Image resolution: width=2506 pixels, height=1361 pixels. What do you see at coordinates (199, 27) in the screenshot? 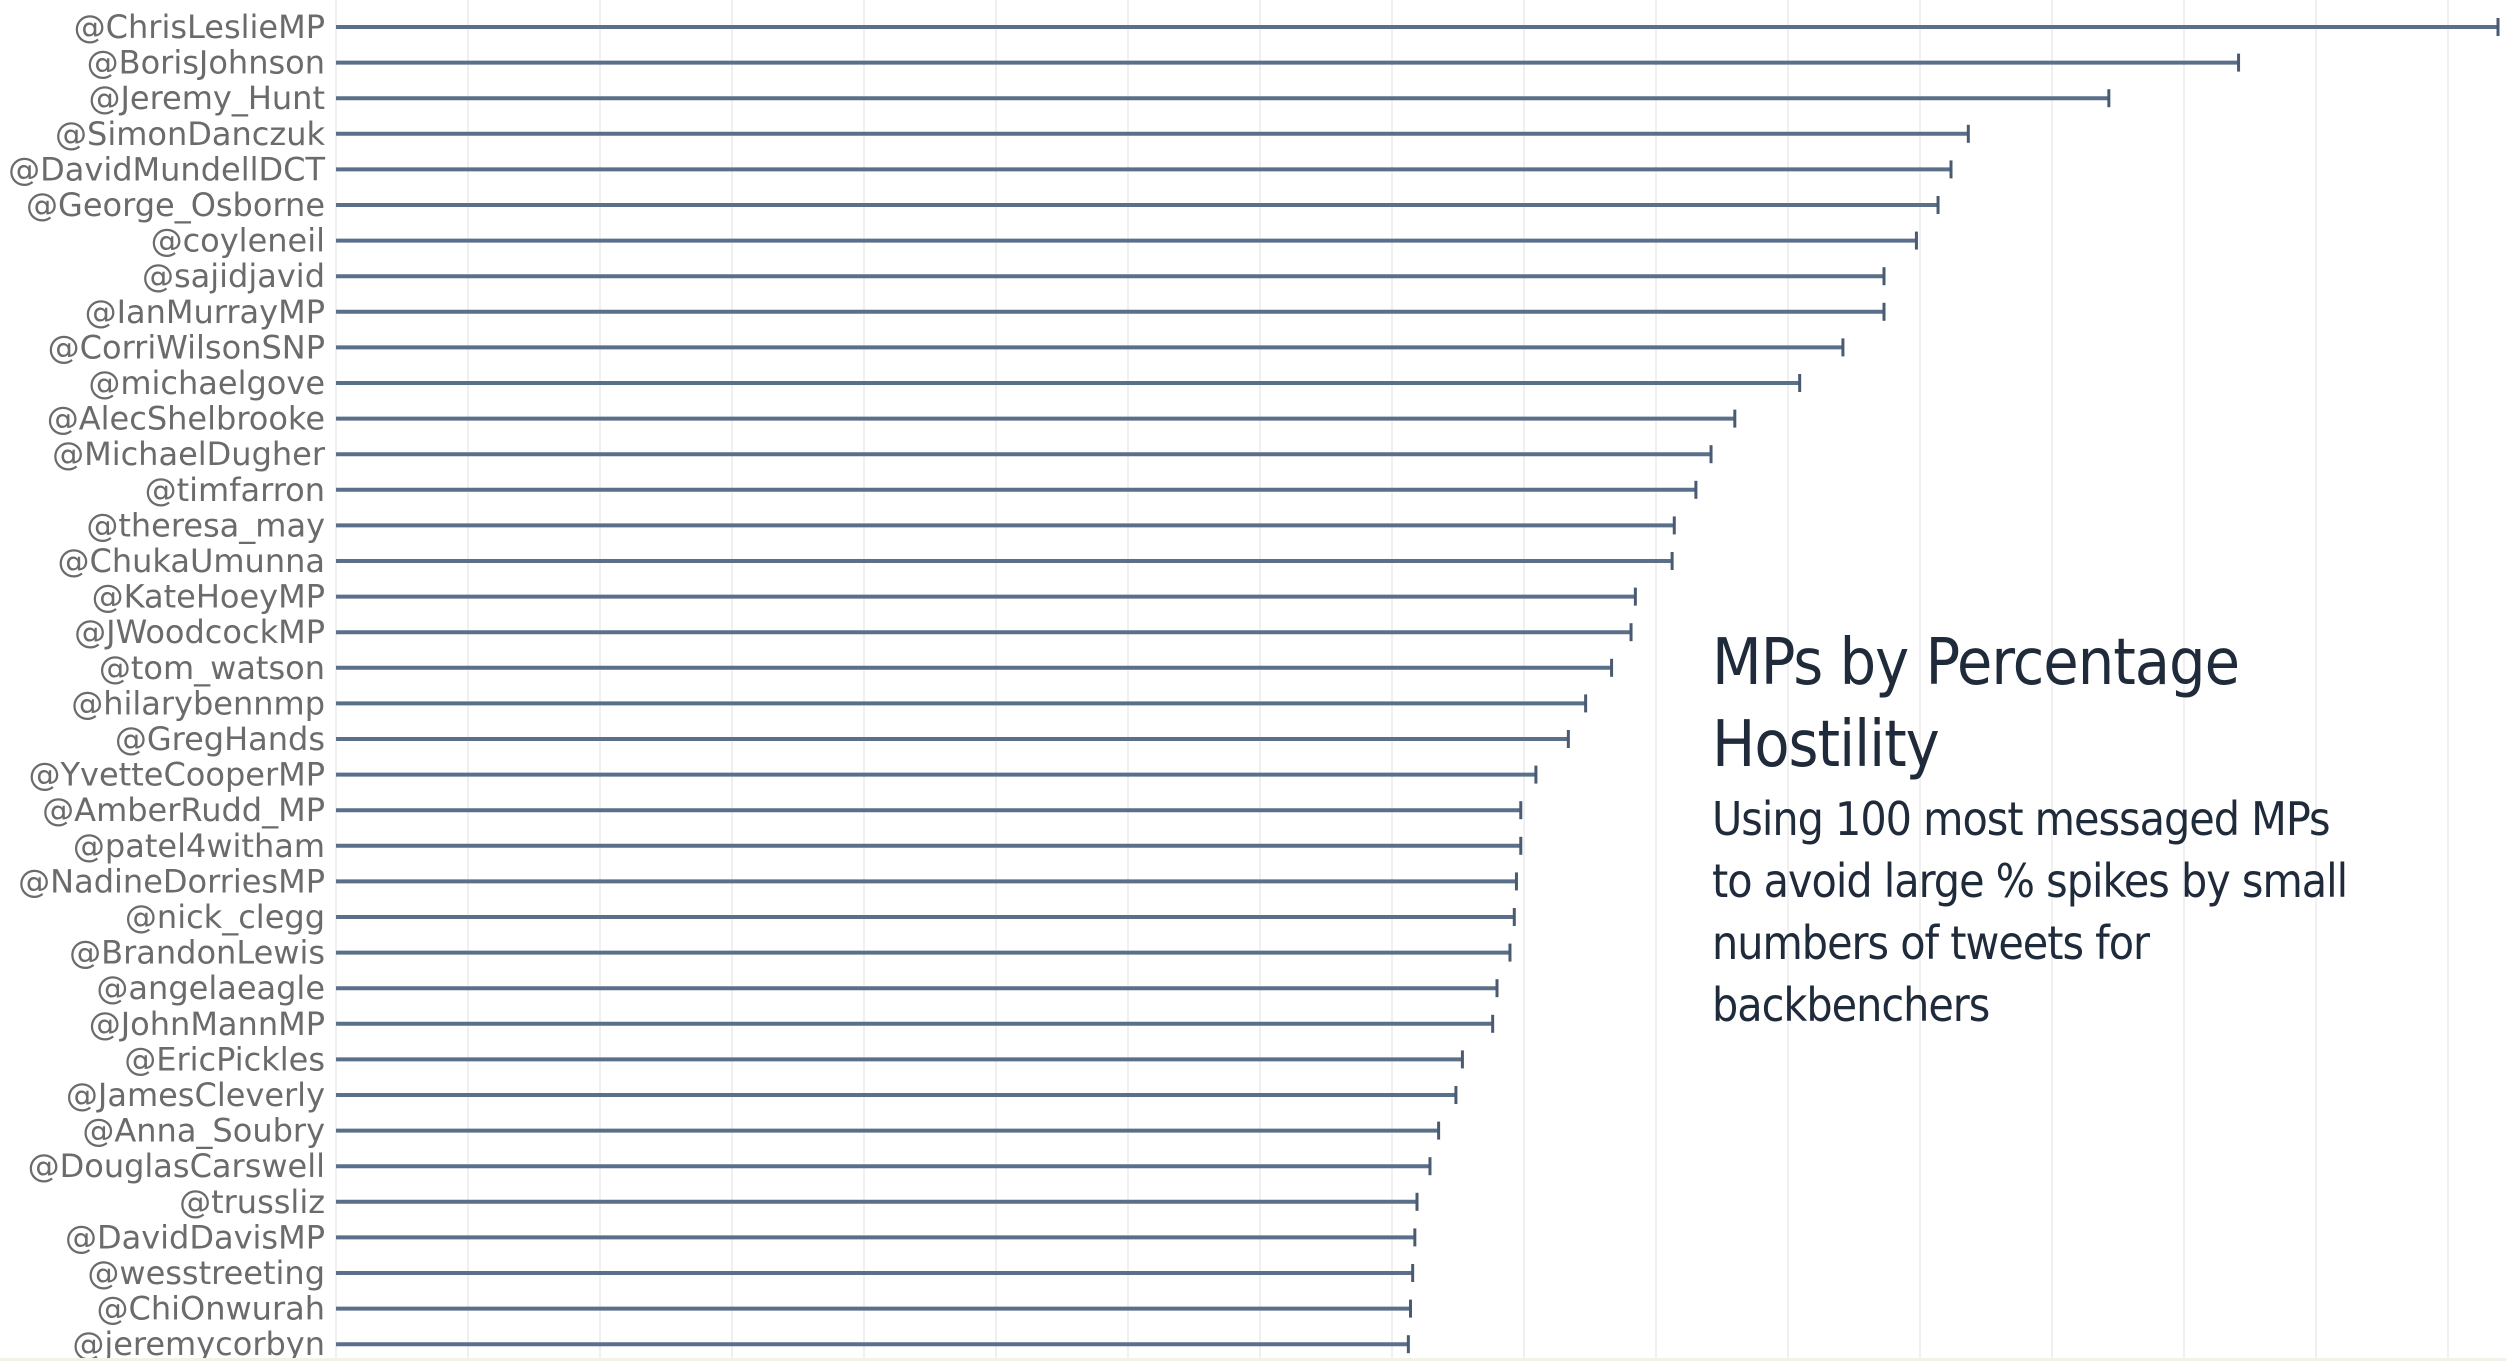
I see `category-label: @ChrisLeslieMP` at bounding box center [199, 27].